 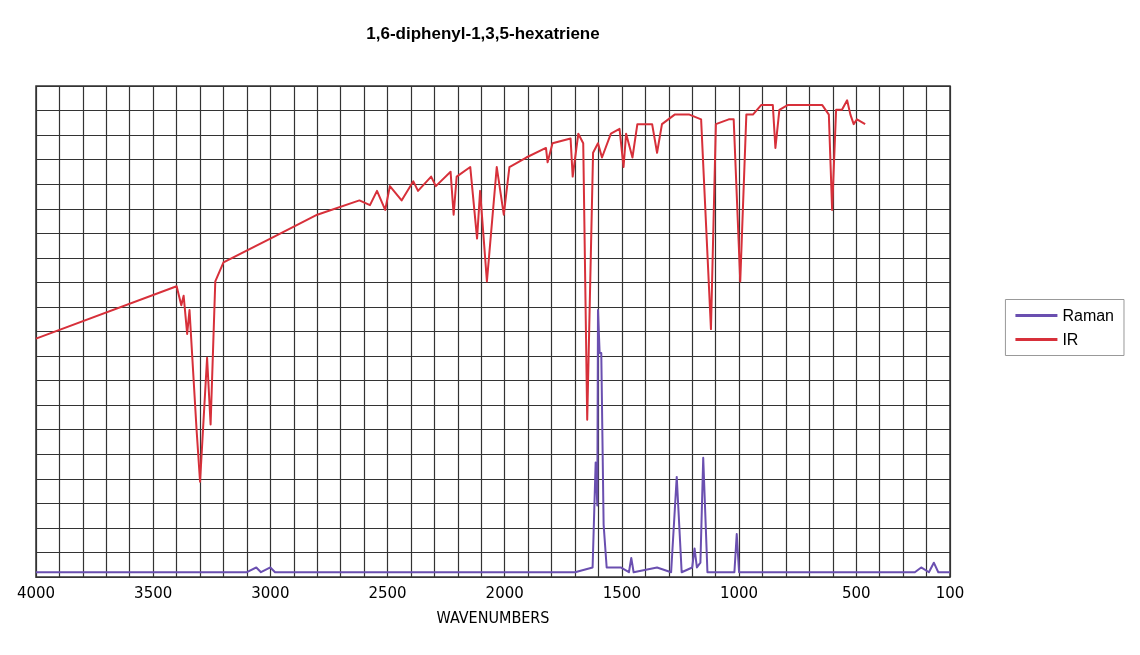 What do you see at coordinates (1070, 339) in the screenshot?
I see `legend-label: IR` at bounding box center [1070, 339].